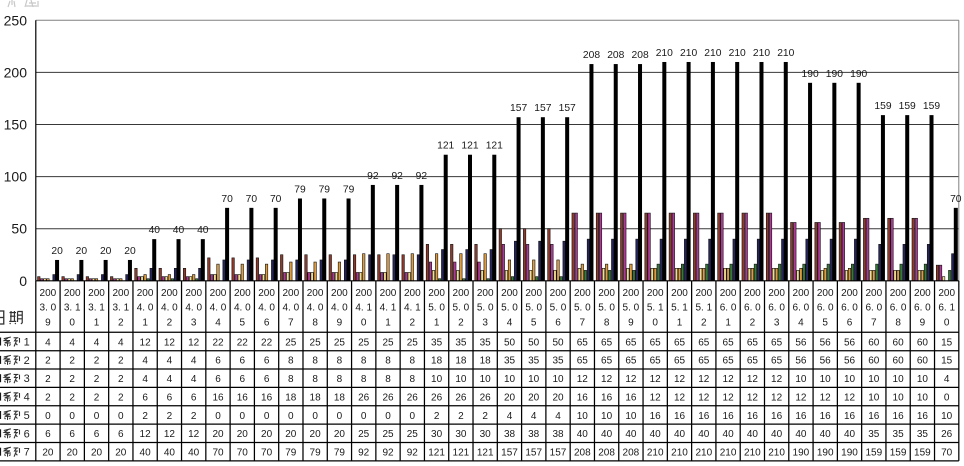 The image size is (964, 466). Describe the element at coordinates (946, 308) in the screenshot. I see `svg-text: 6. 1` at that location.